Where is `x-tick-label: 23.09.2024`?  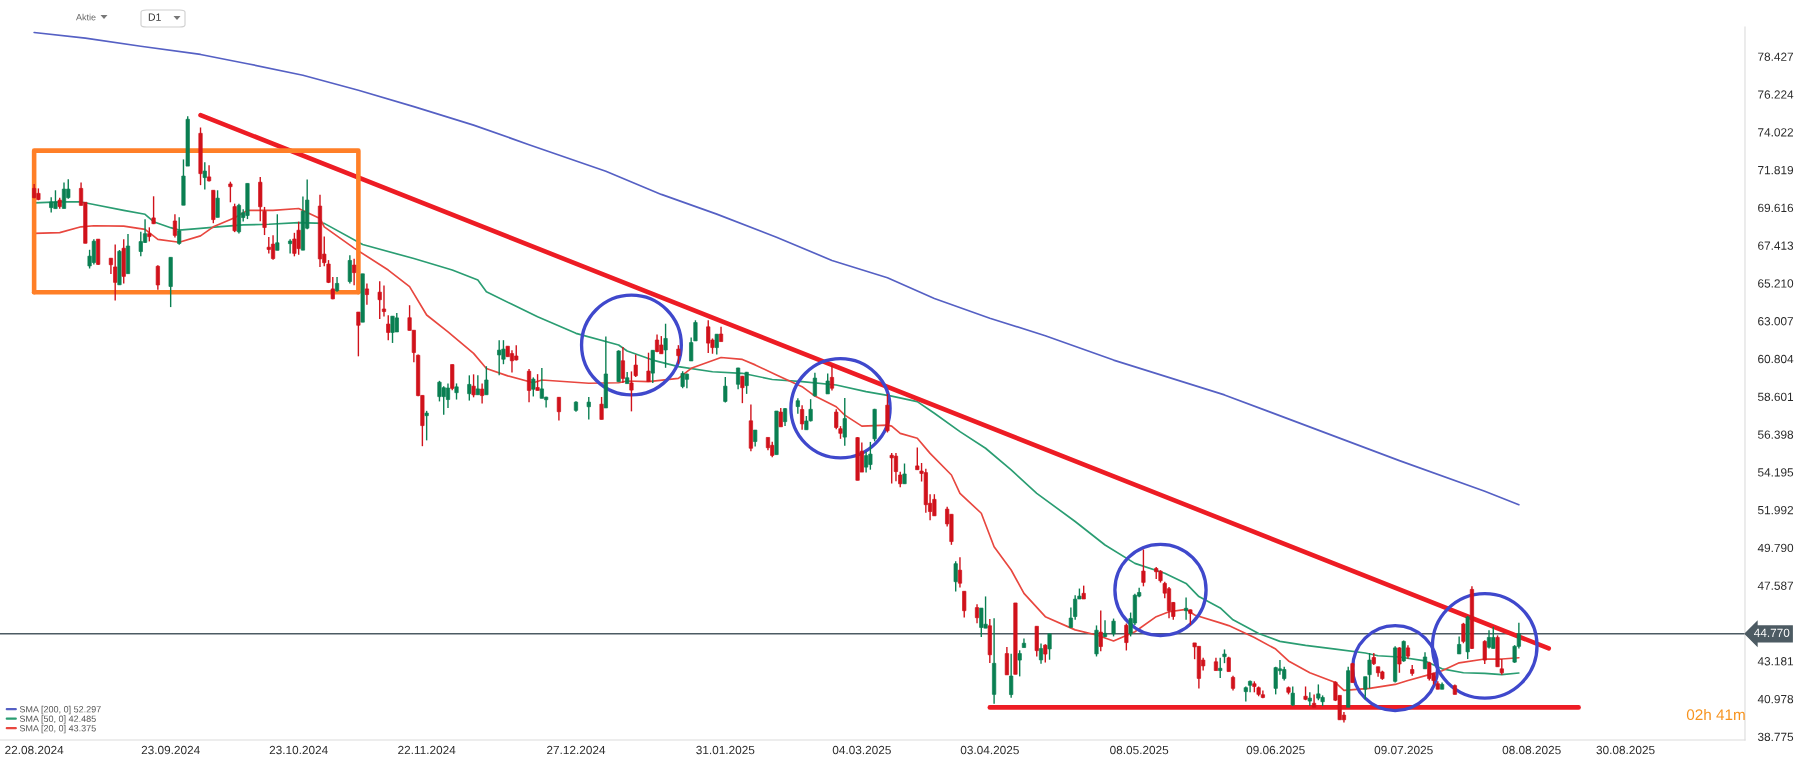
x-tick-label: 23.09.2024 is located at coordinates (170, 750).